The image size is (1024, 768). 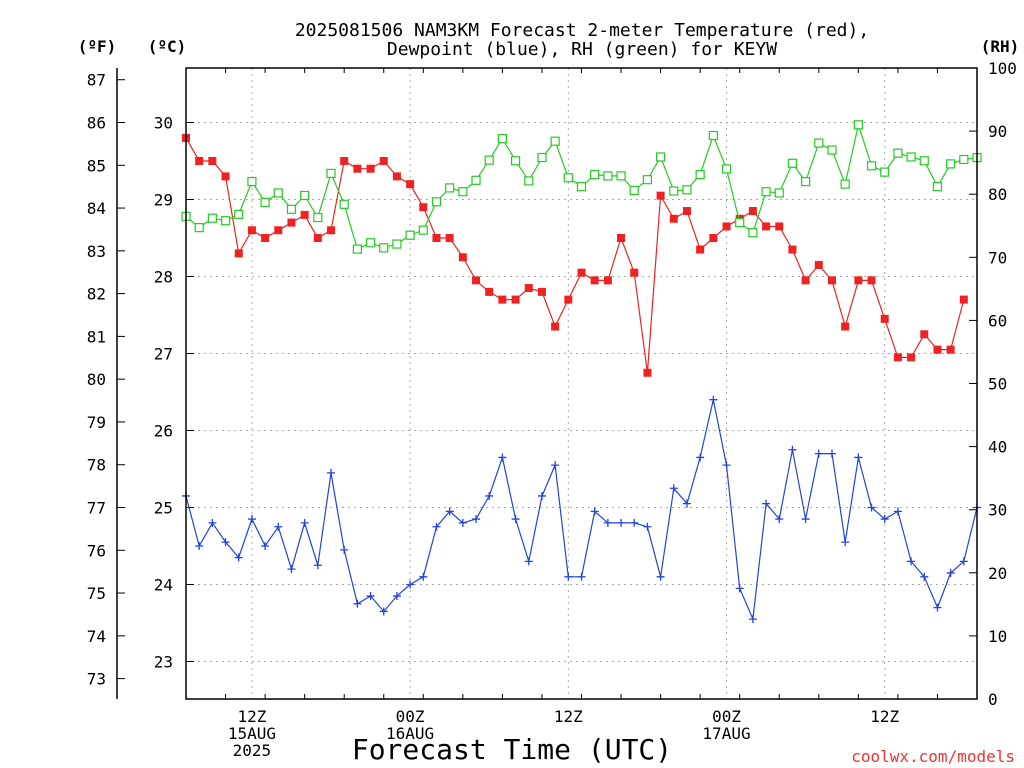 What do you see at coordinates (933, 756) in the screenshot?
I see `credit-text: coolwx.com/models` at bounding box center [933, 756].